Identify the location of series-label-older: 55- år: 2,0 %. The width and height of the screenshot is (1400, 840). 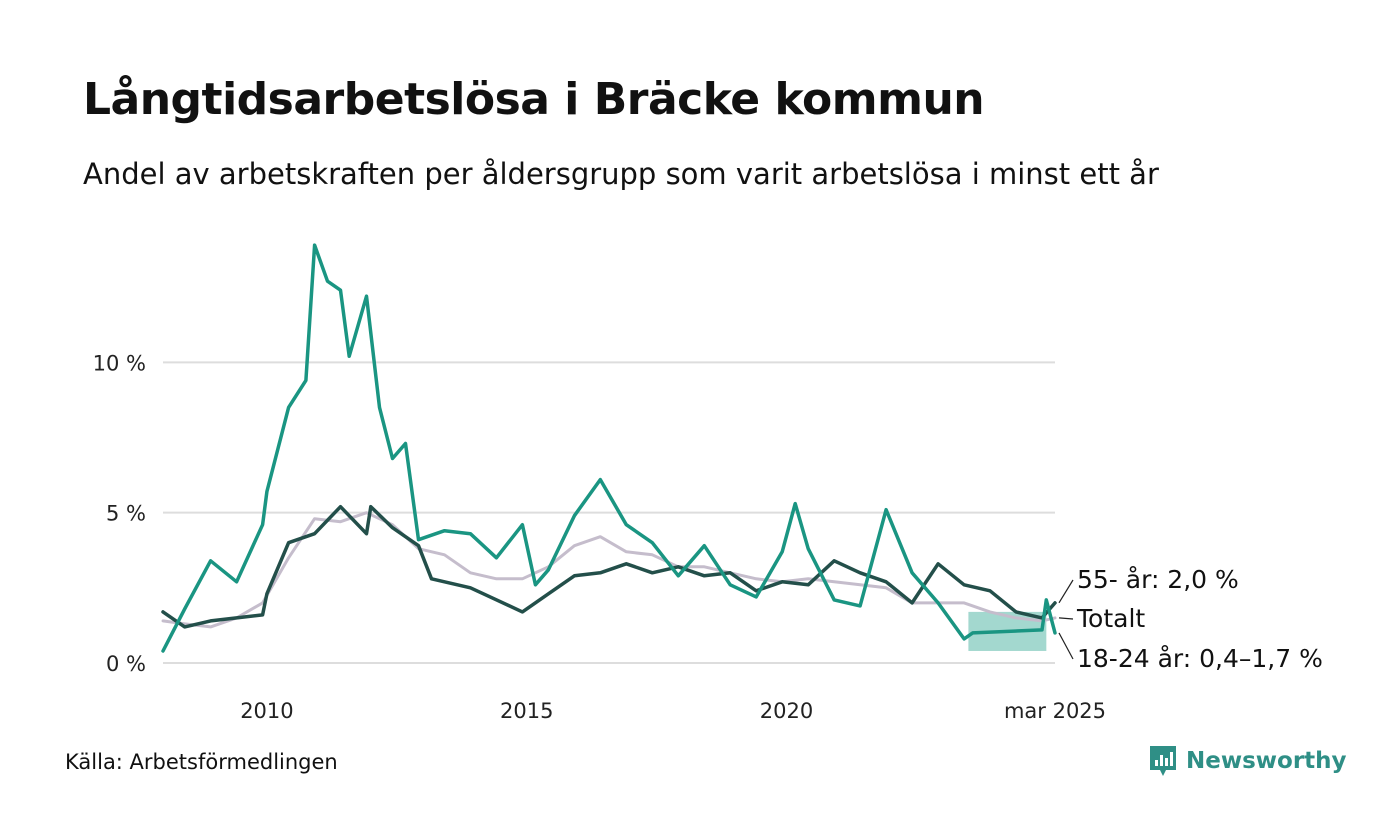
(1158, 579).